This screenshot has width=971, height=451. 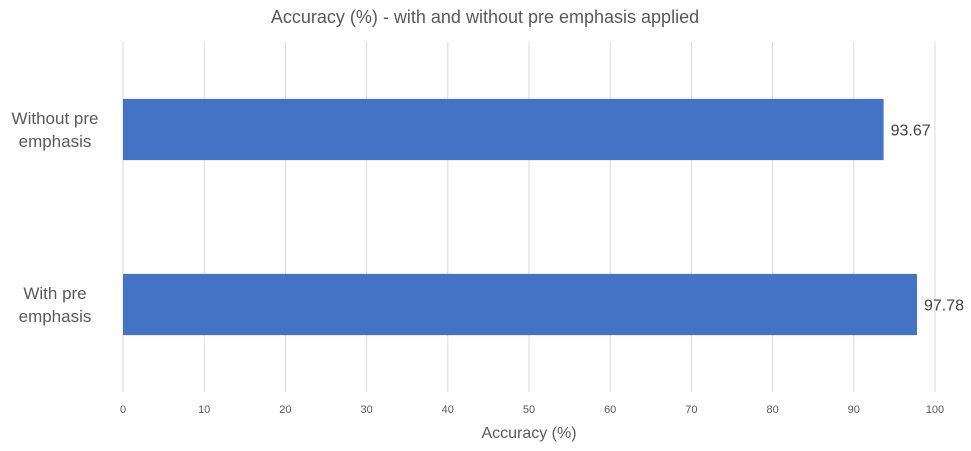 I want to click on x-tick-label: 80, so click(x=772, y=410).